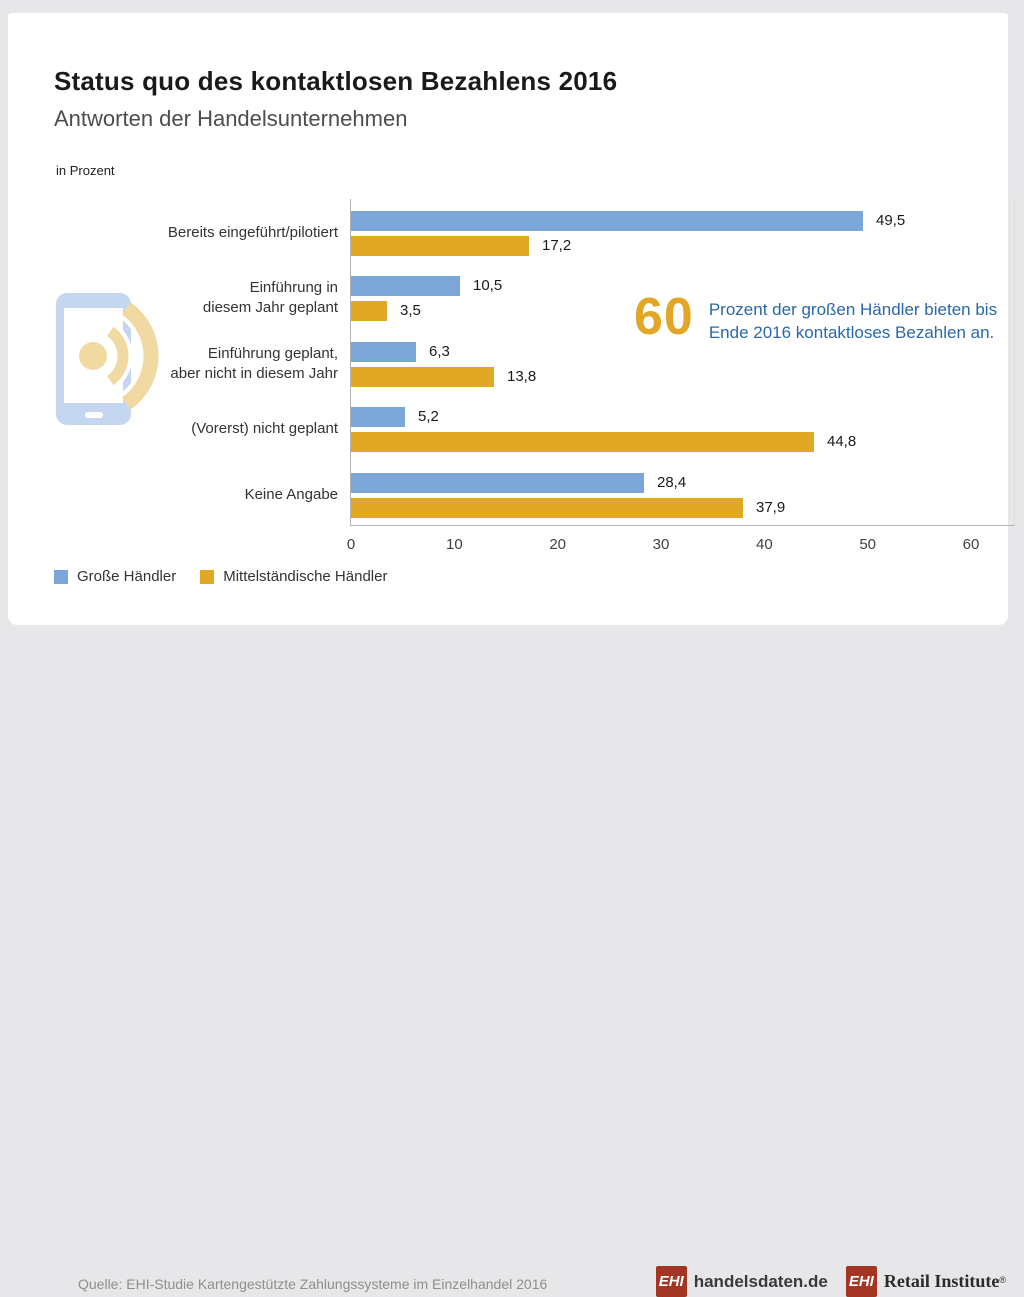 The width and height of the screenshot is (1024, 1297). Describe the element at coordinates (557, 245) in the screenshot. I see `bar-value-label: 17,2` at that location.